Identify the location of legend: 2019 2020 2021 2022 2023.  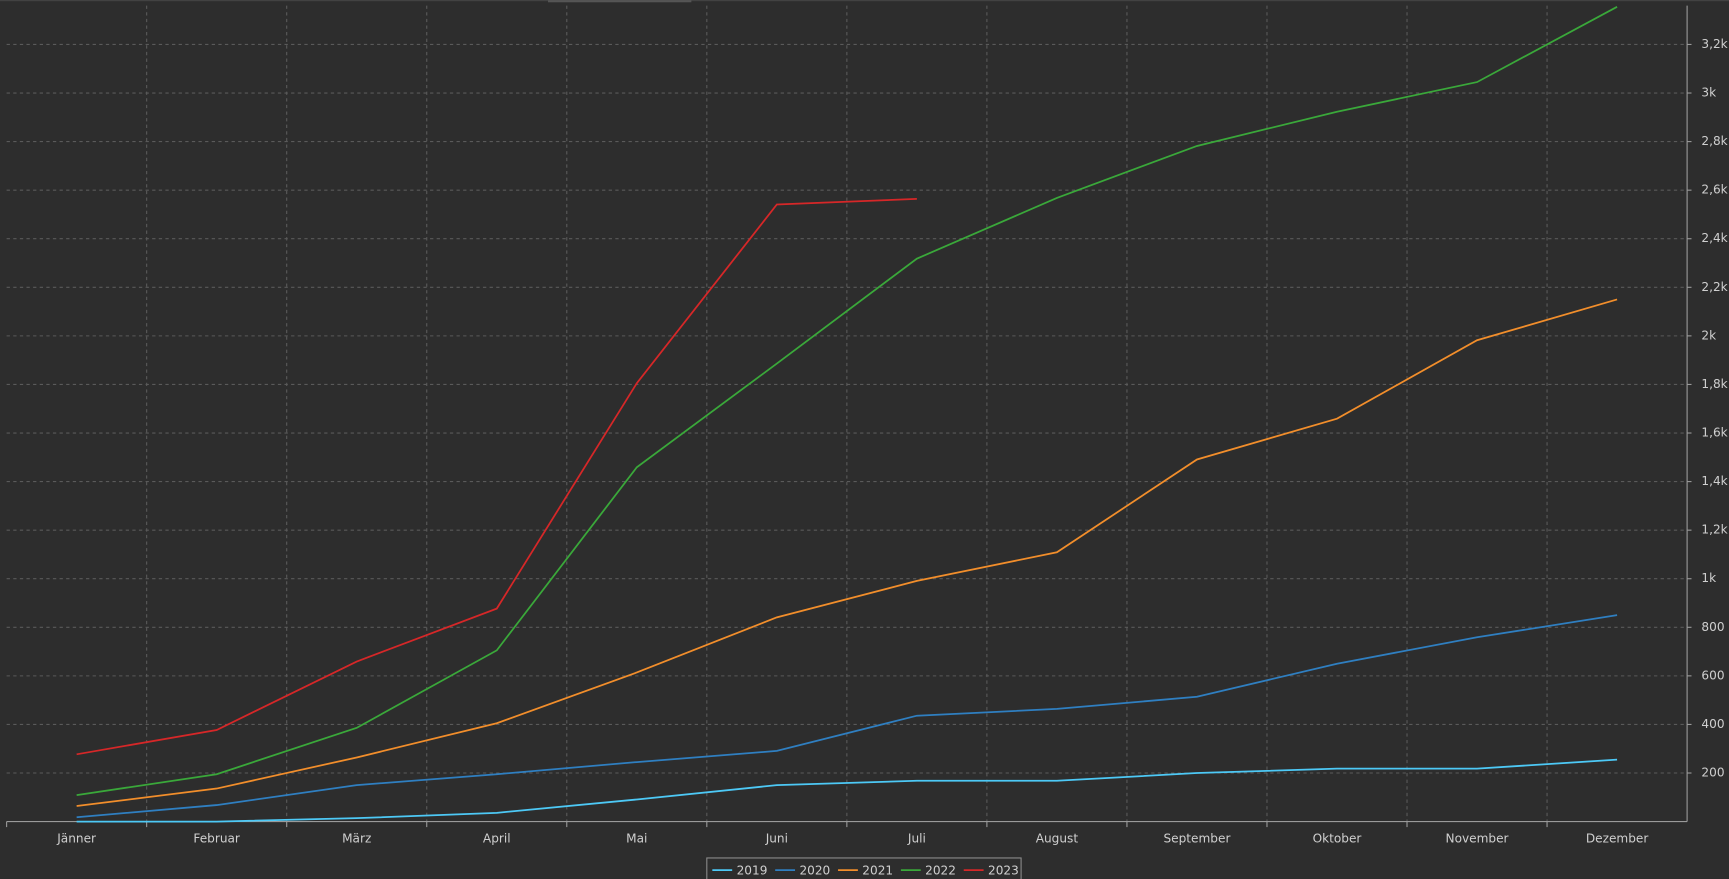
(864, 868).